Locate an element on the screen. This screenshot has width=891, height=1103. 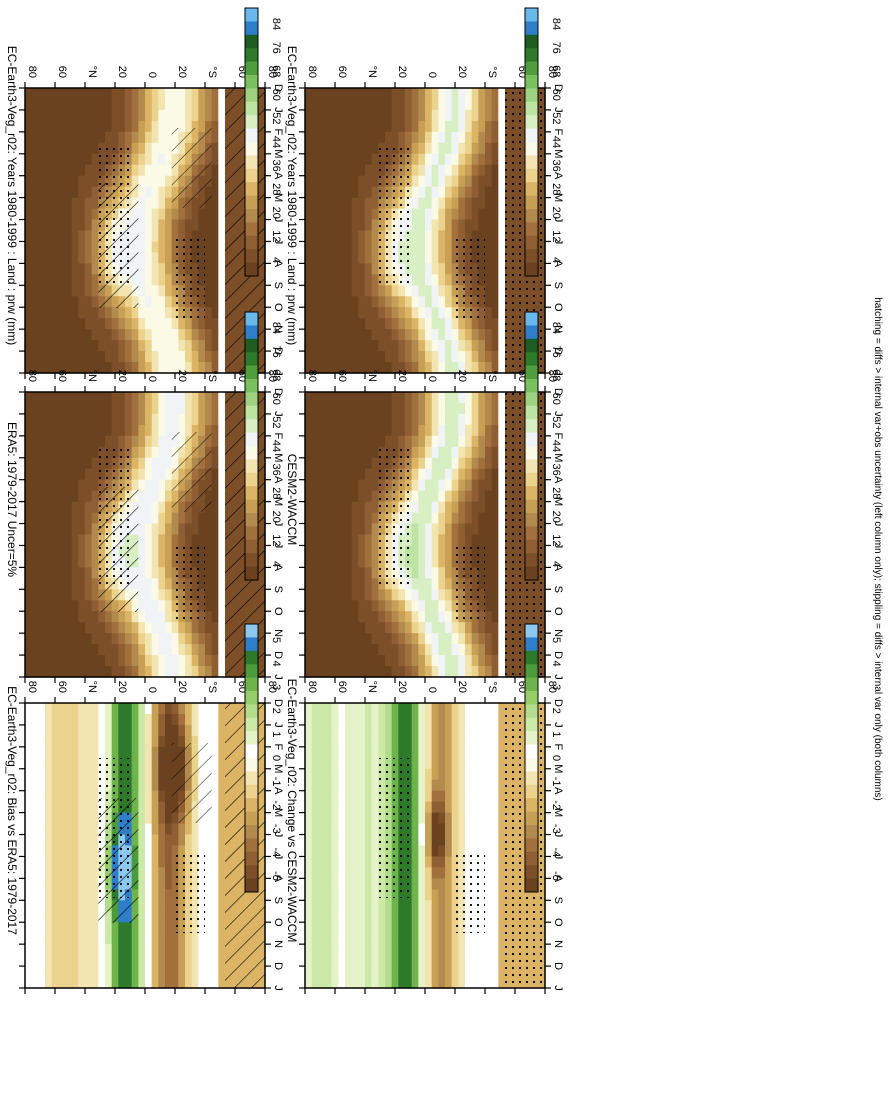
lat-tick-label: °N is located at coordinates (372, 72).